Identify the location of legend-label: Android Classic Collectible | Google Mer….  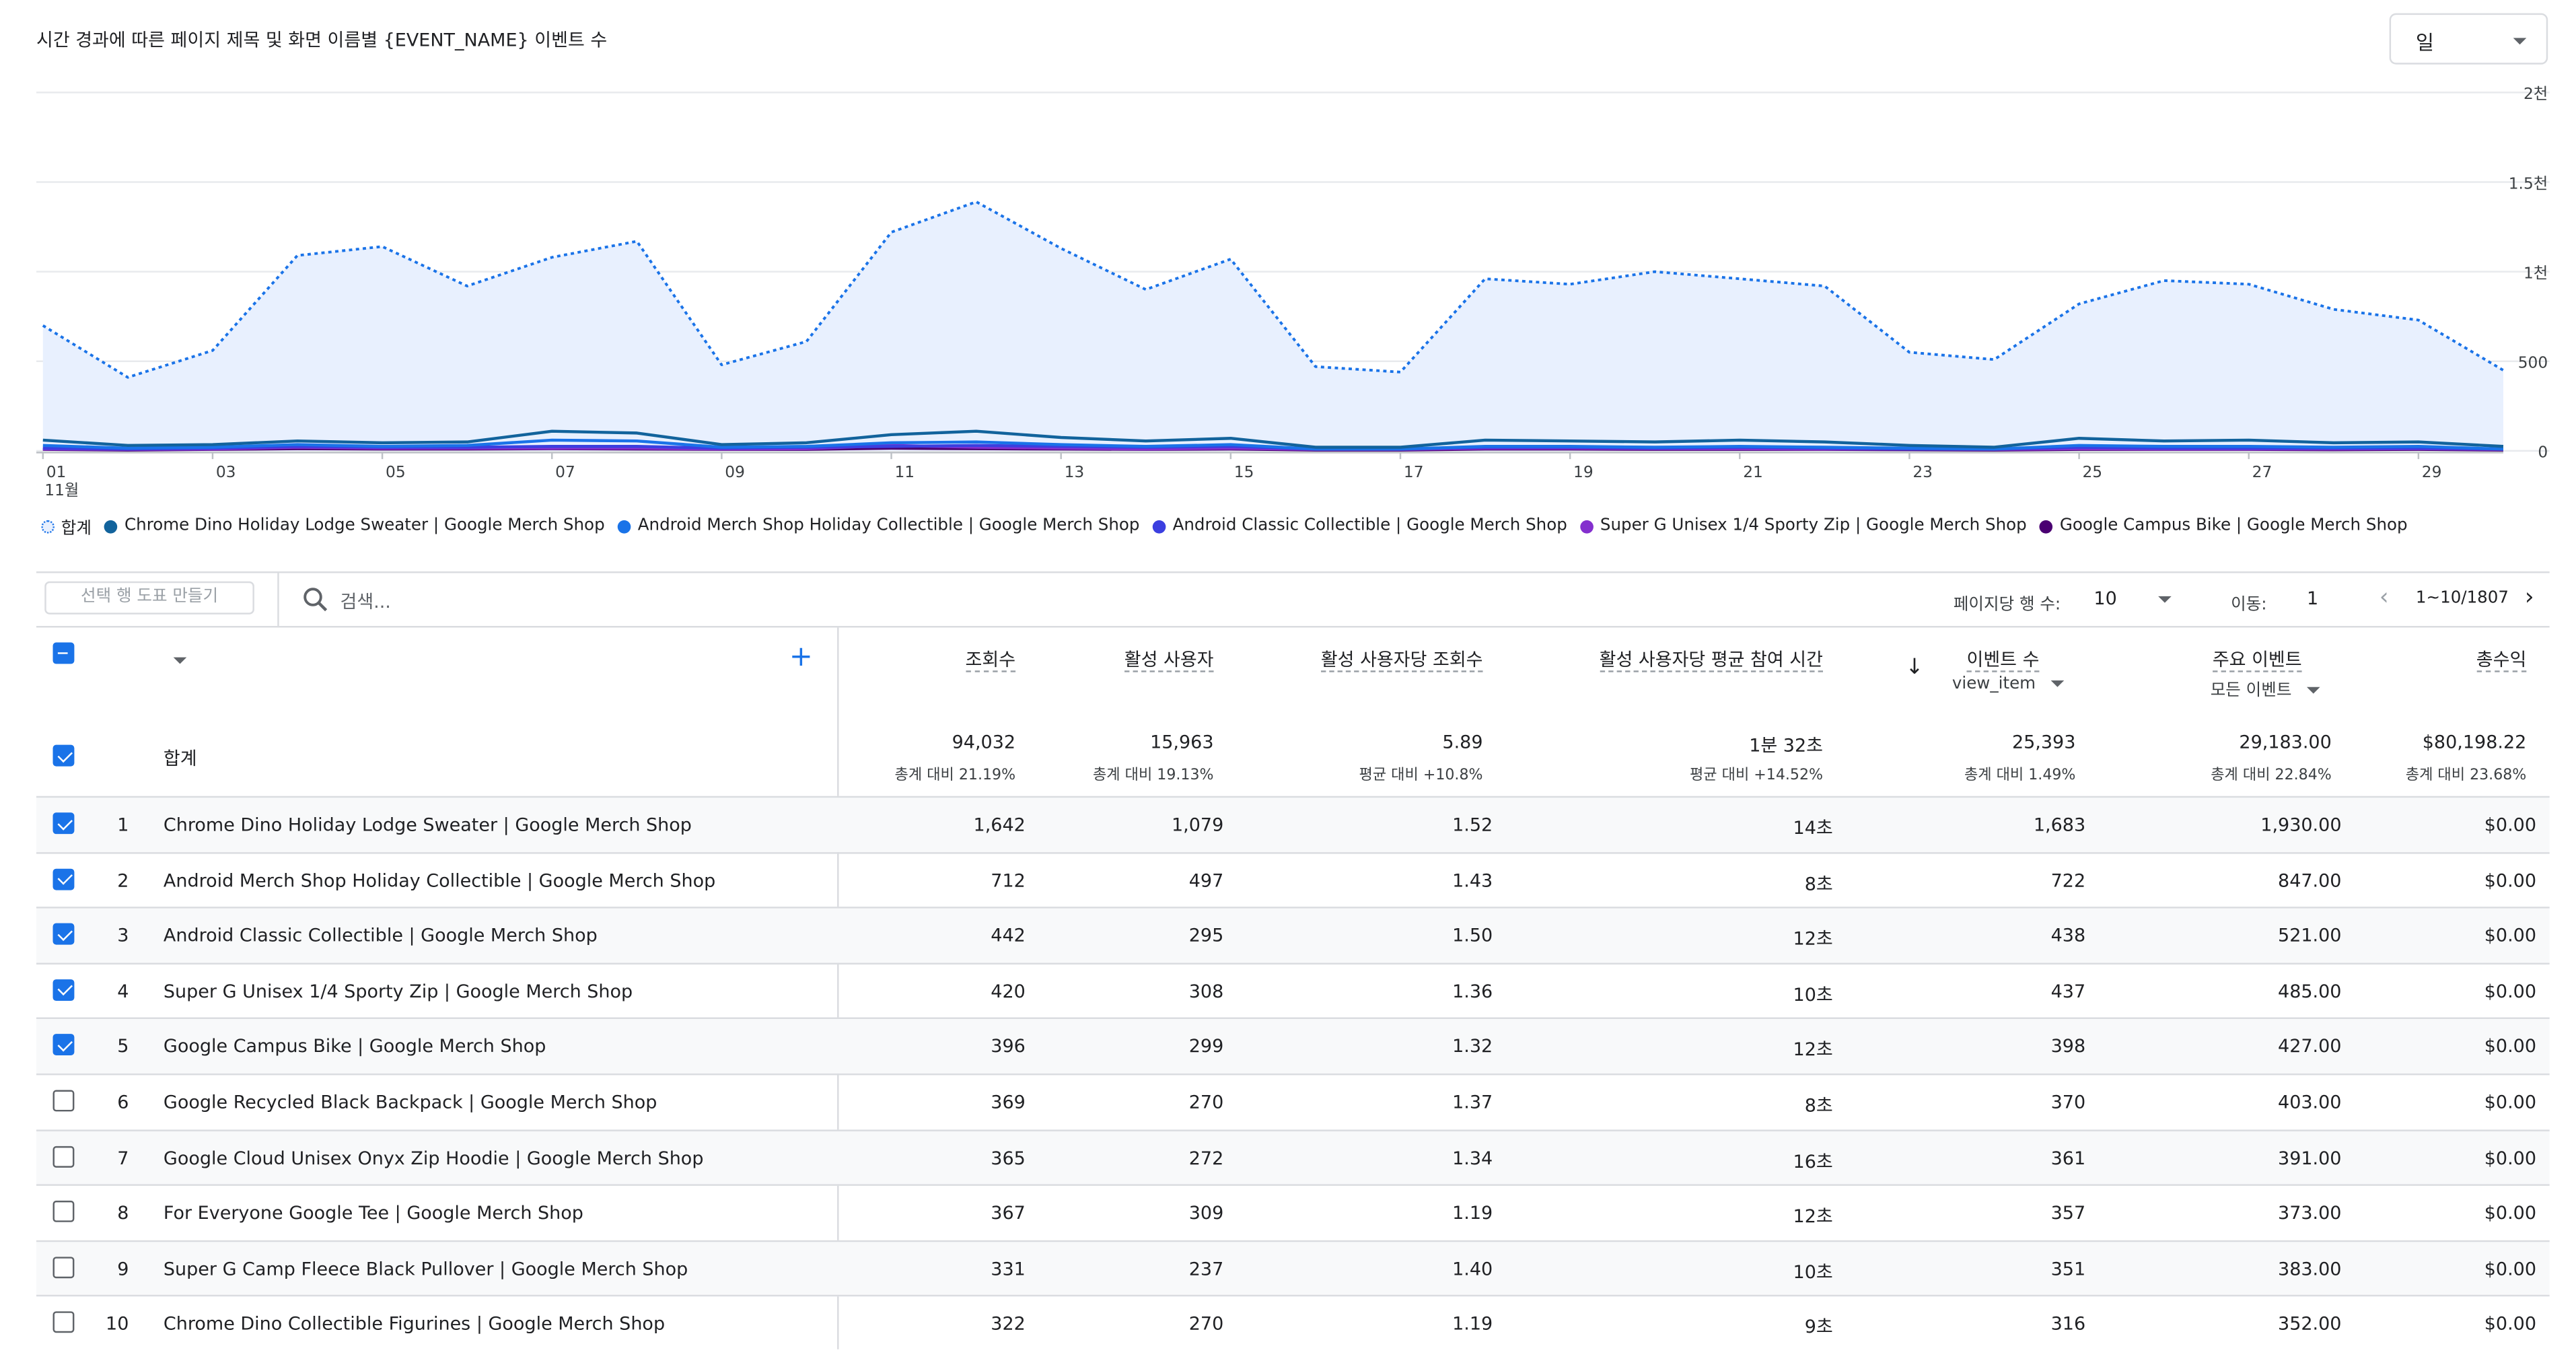
(1369, 527).